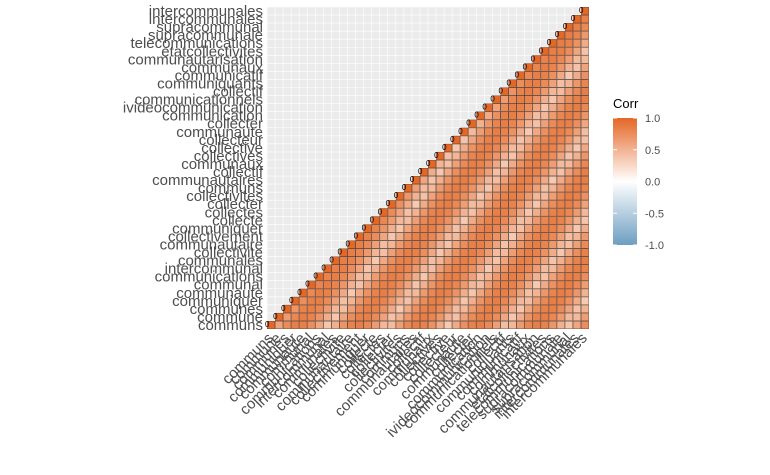 This screenshot has width=770, height=475. Describe the element at coordinates (626, 103) in the screenshot. I see `legend-title: Corr` at that location.